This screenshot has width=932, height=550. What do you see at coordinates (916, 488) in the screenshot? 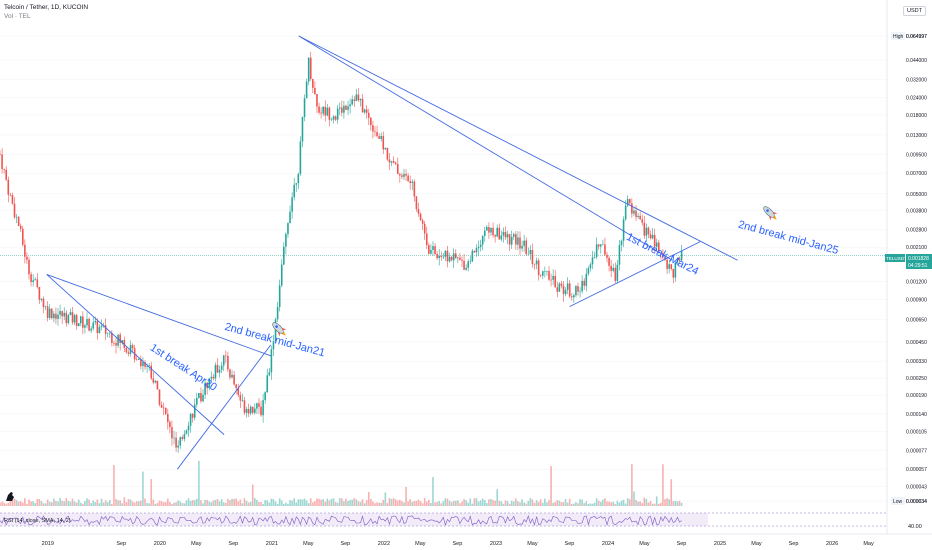
I see `price-tick-label: 0.000043` at bounding box center [916, 488].